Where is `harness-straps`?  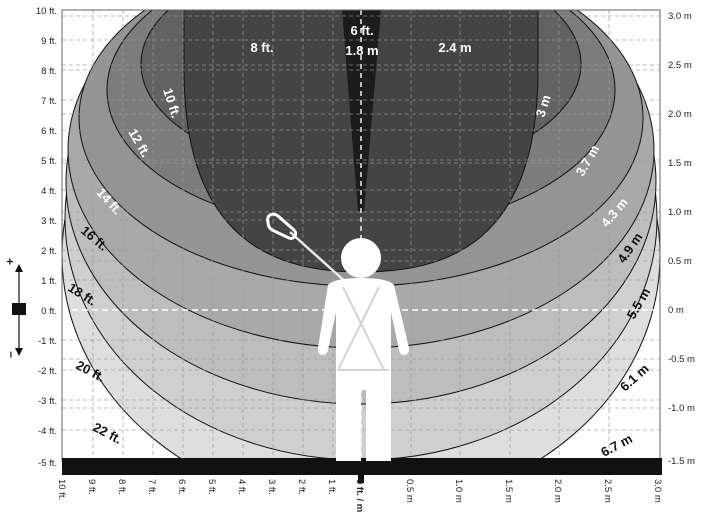 harness-straps is located at coordinates (363, 328).